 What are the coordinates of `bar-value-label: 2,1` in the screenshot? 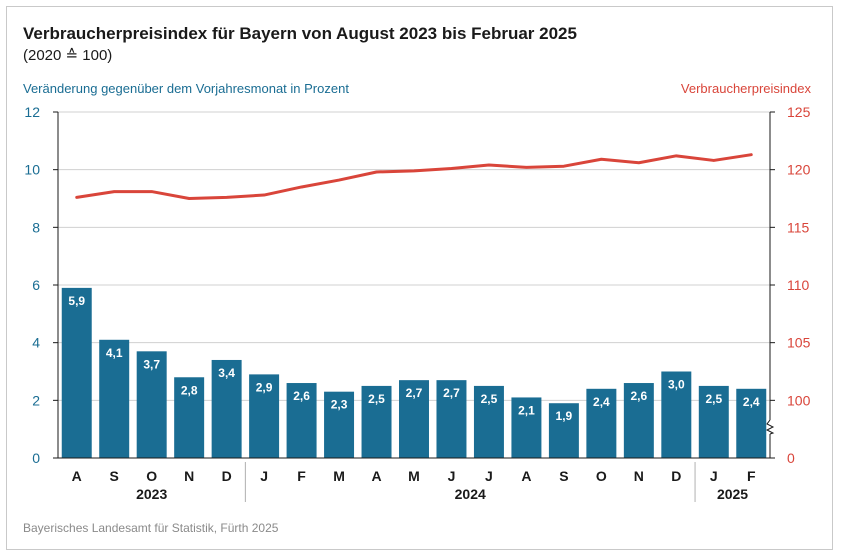 It's located at (526, 410).